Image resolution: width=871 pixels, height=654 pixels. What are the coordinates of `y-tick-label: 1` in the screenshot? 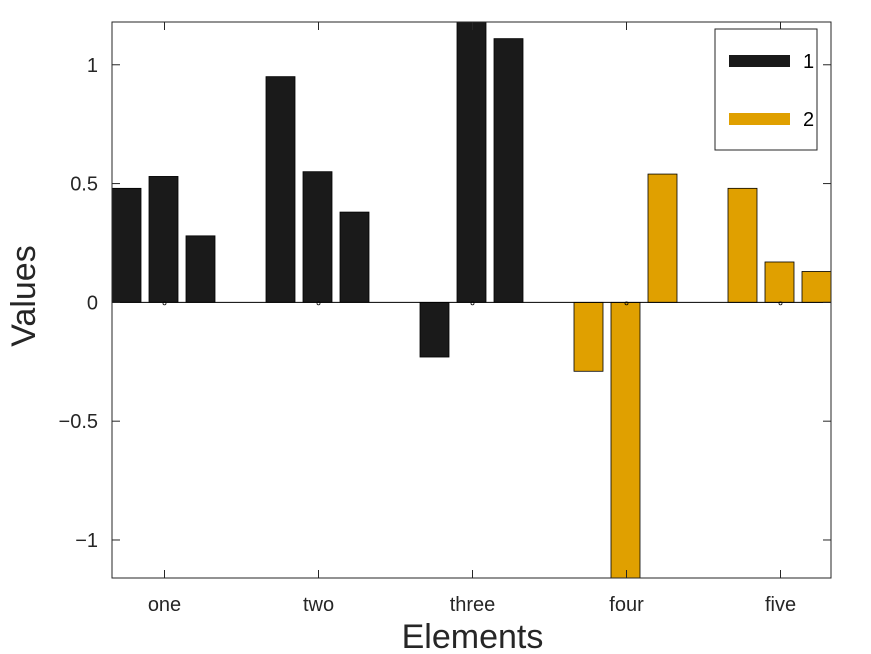 It's located at (92, 66).